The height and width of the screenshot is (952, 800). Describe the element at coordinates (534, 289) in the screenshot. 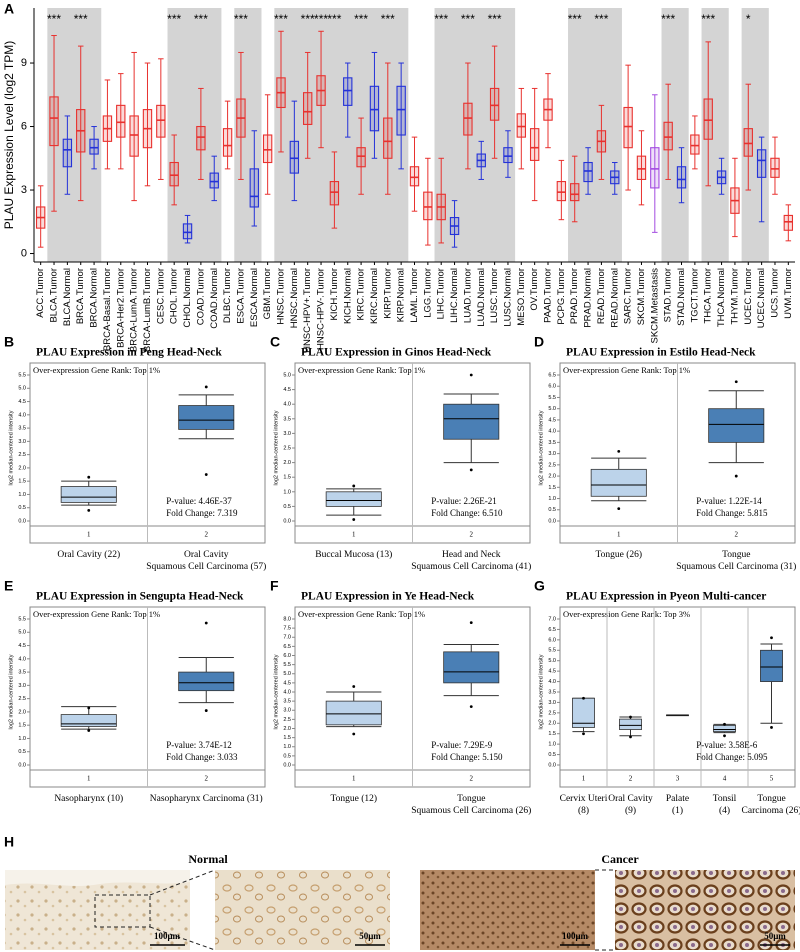

I see `x-tick-label: OV.Tumor` at that location.